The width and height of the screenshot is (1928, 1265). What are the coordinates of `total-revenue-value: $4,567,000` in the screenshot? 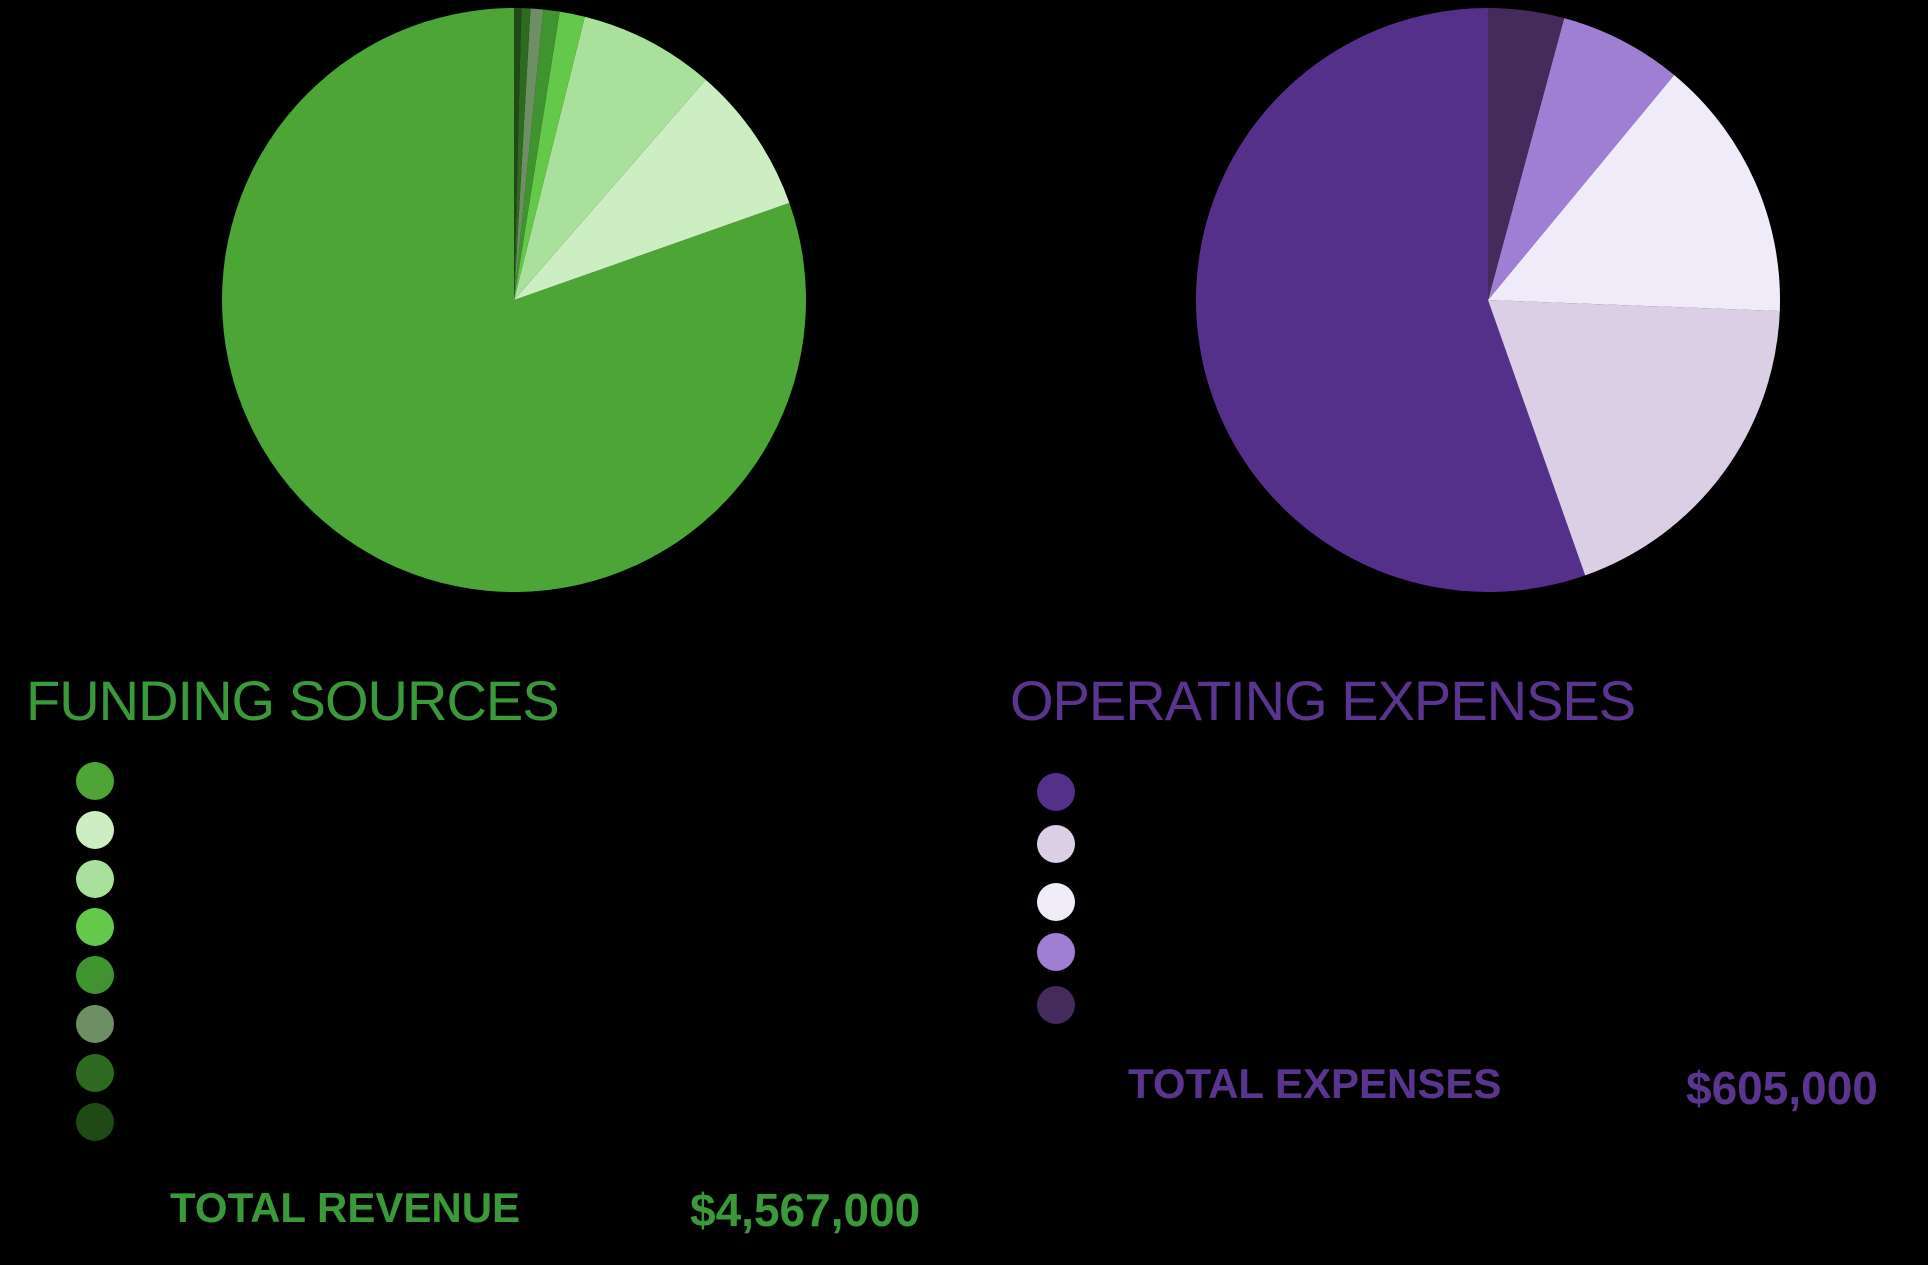 It's located at (805, 1210).